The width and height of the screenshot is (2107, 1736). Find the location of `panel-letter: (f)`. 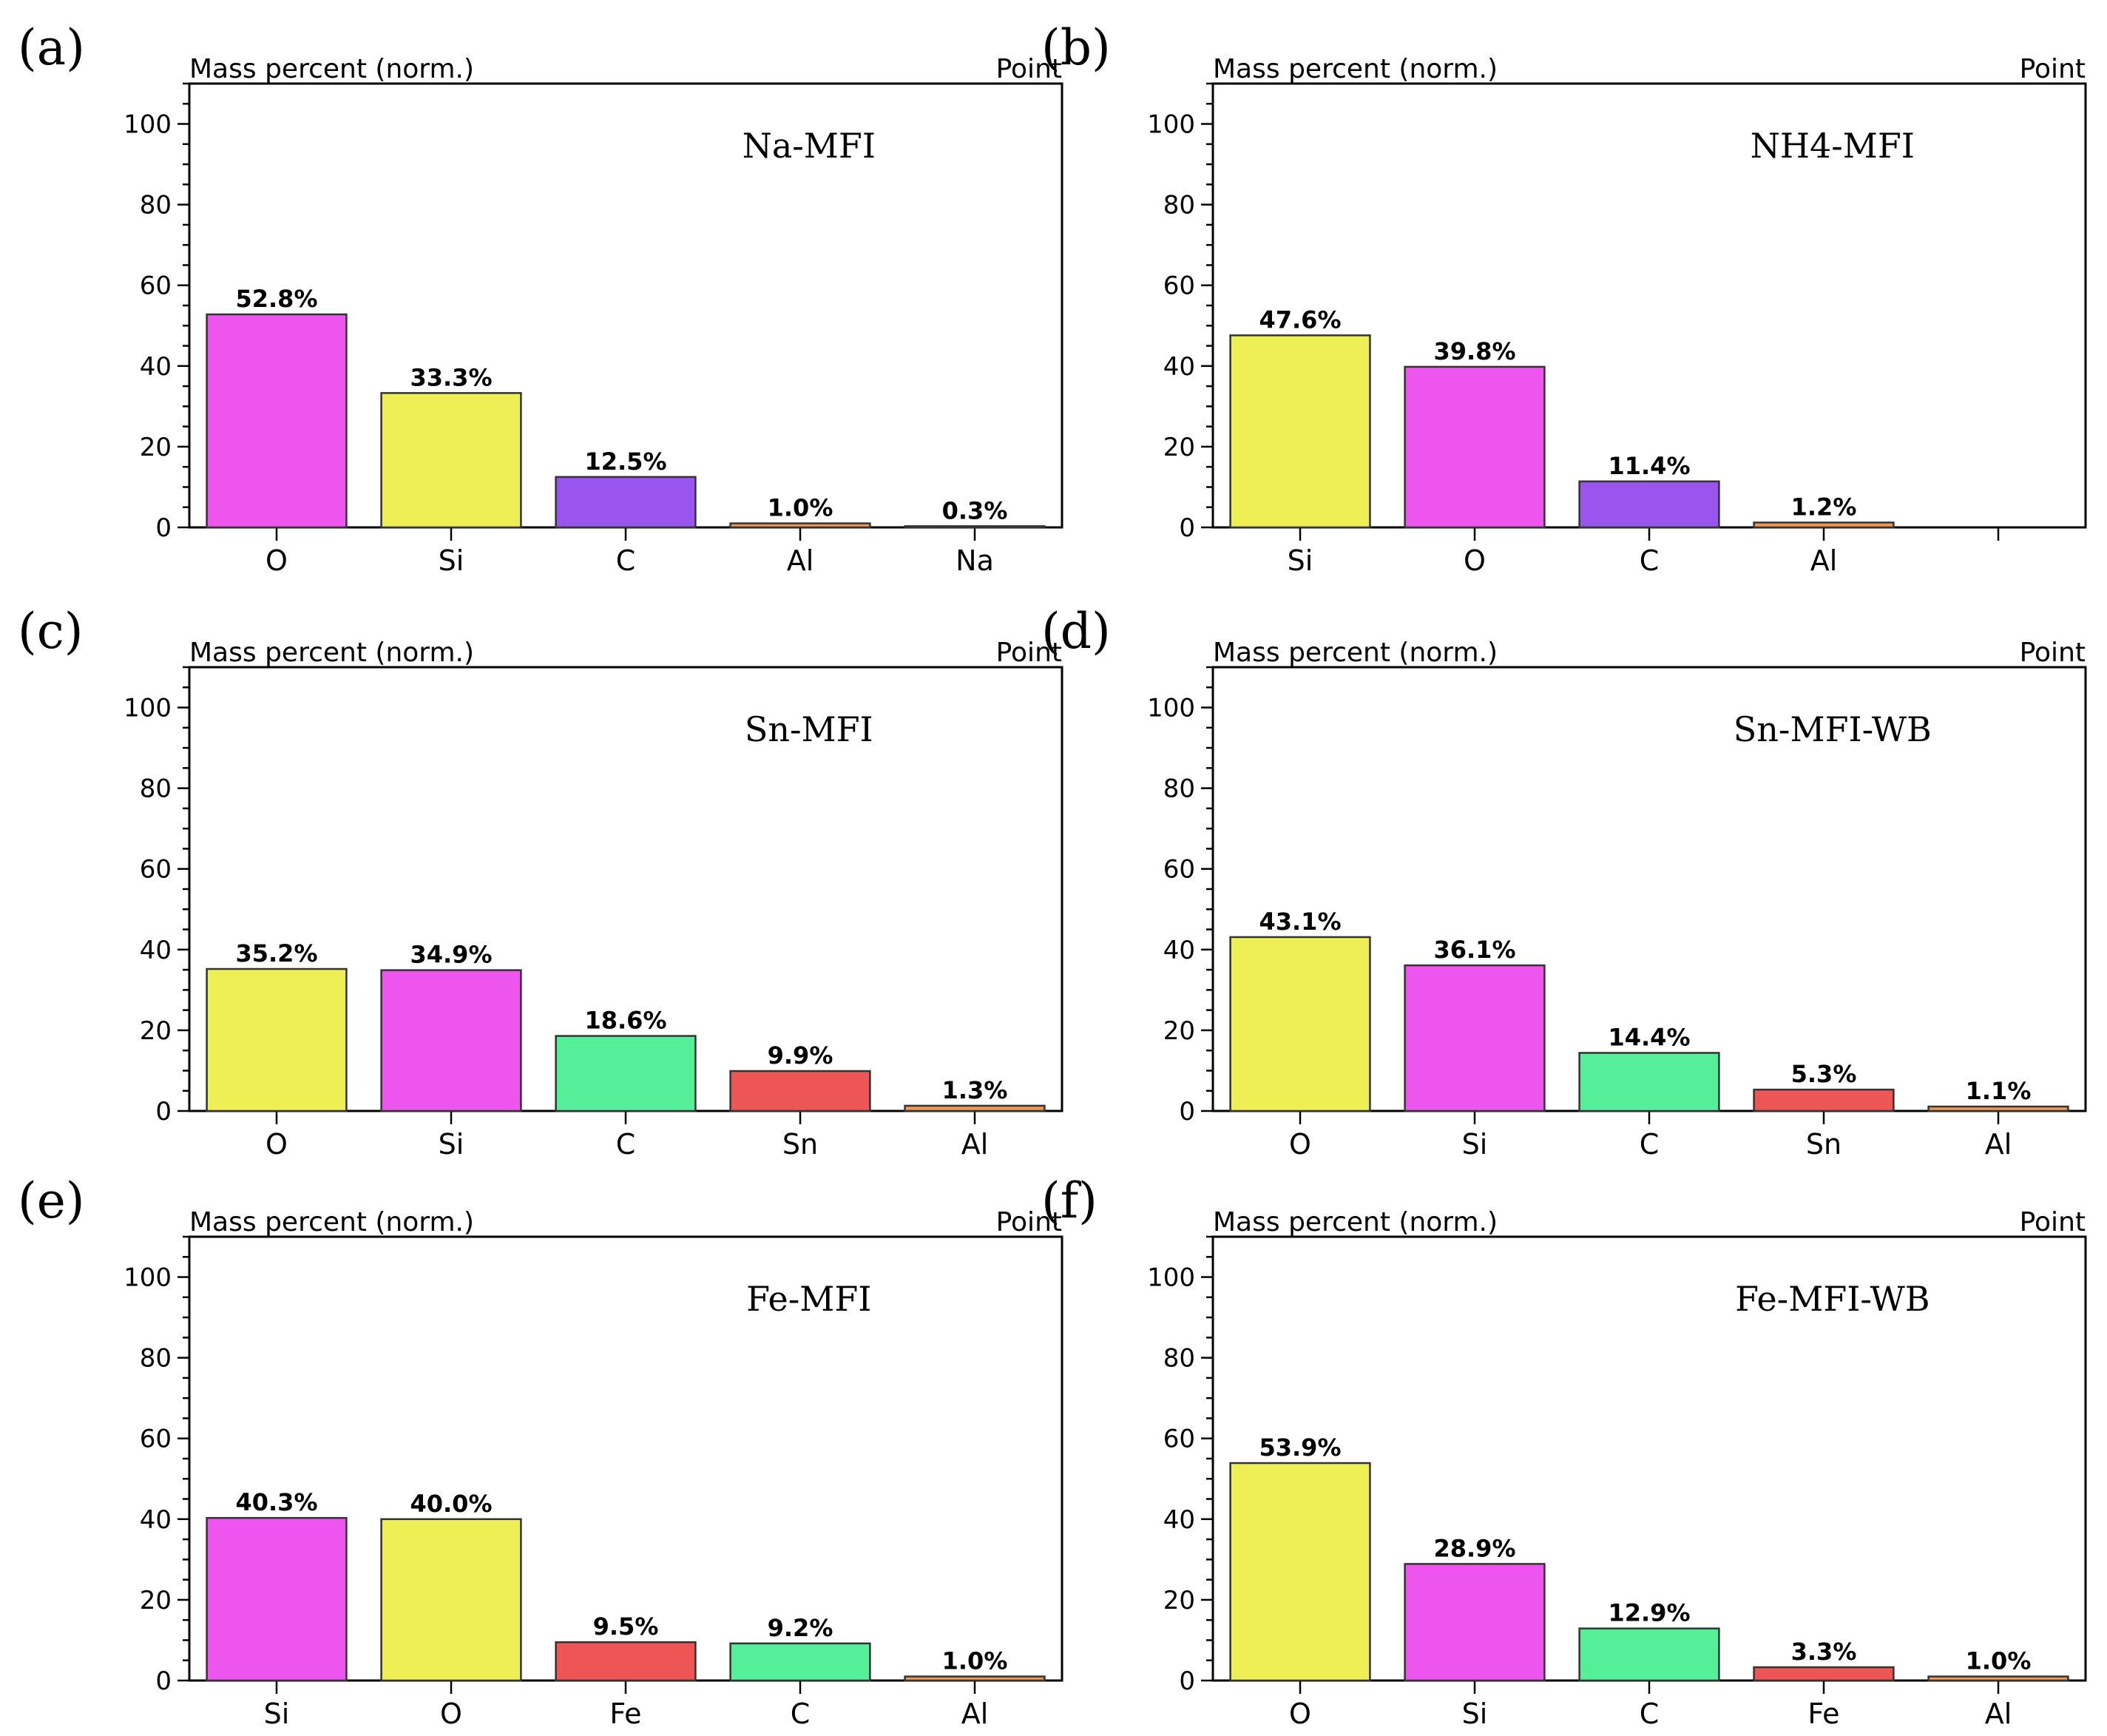

panel-letter: (f) is located at coordinates (1069, 1200).